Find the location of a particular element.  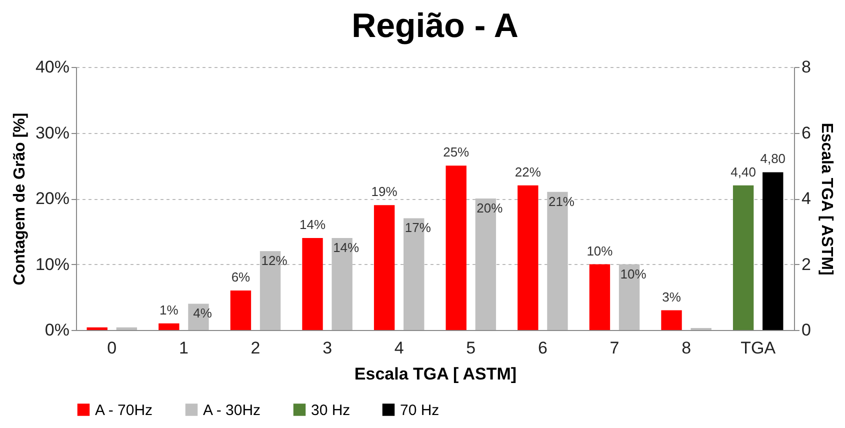

x-tick-label: 1 is located at coordinates (183, 348).